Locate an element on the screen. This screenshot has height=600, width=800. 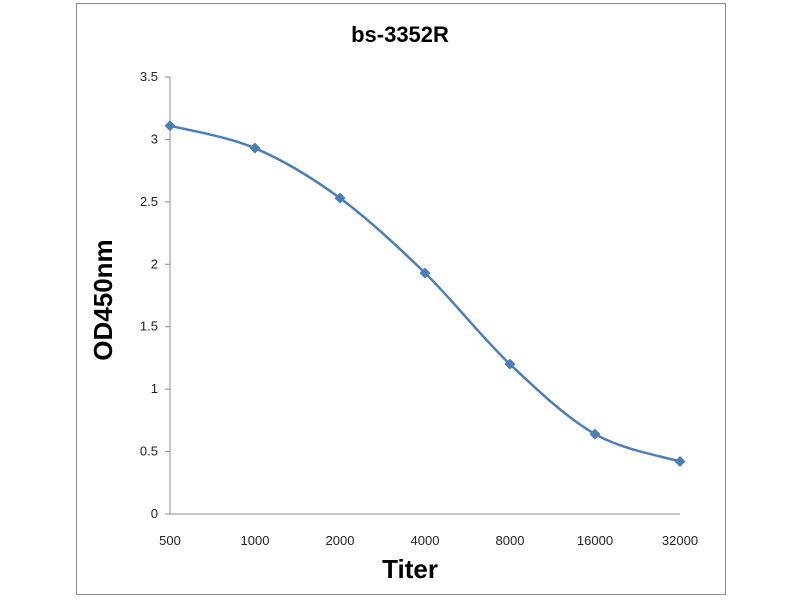
x-tick-label: 1000 is located at coordinates (255, 540).